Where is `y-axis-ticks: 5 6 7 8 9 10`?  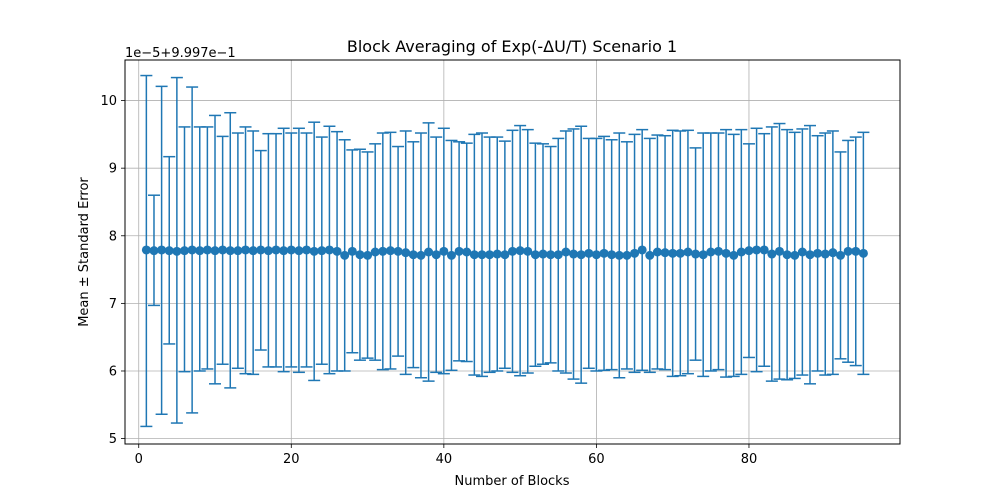
y-axis-ticks: 5 6 7 8 9 10 is located at coordinates (112, 270).